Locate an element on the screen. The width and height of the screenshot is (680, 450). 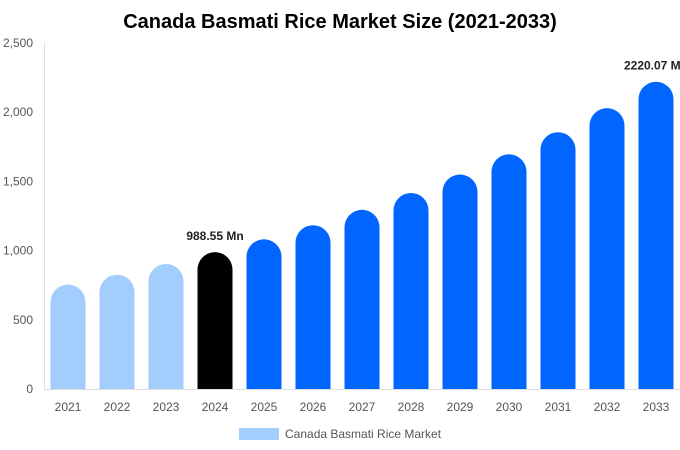
x-tick-label: 2025 is located at coordinates (264, 407).